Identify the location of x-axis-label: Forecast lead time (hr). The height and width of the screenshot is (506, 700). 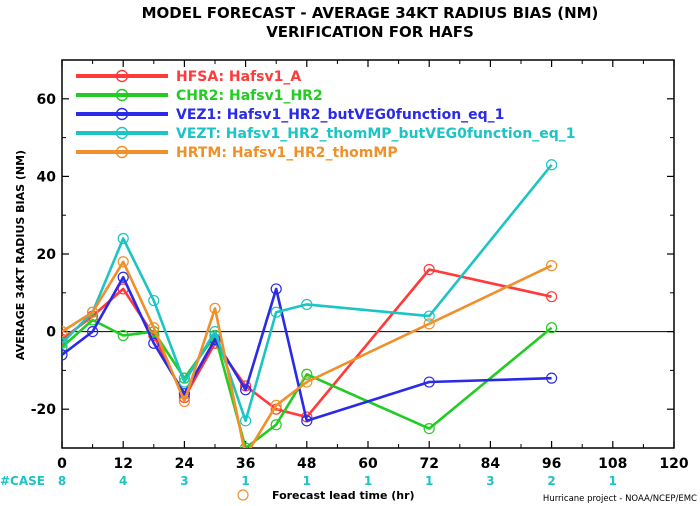
(343, 495).